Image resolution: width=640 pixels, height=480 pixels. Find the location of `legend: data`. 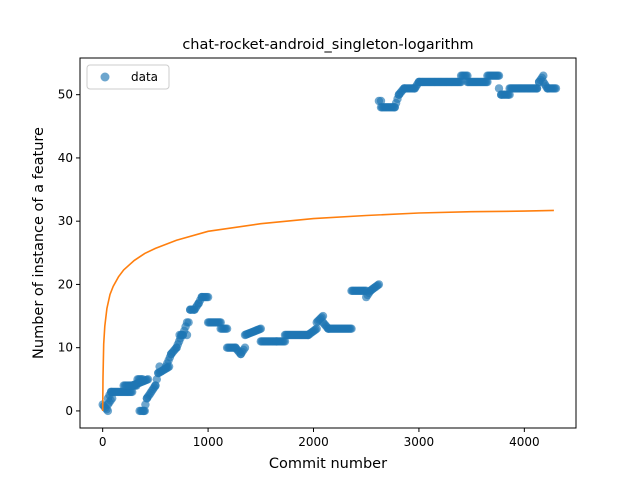

legend: data is located at coordinates (128, 77).